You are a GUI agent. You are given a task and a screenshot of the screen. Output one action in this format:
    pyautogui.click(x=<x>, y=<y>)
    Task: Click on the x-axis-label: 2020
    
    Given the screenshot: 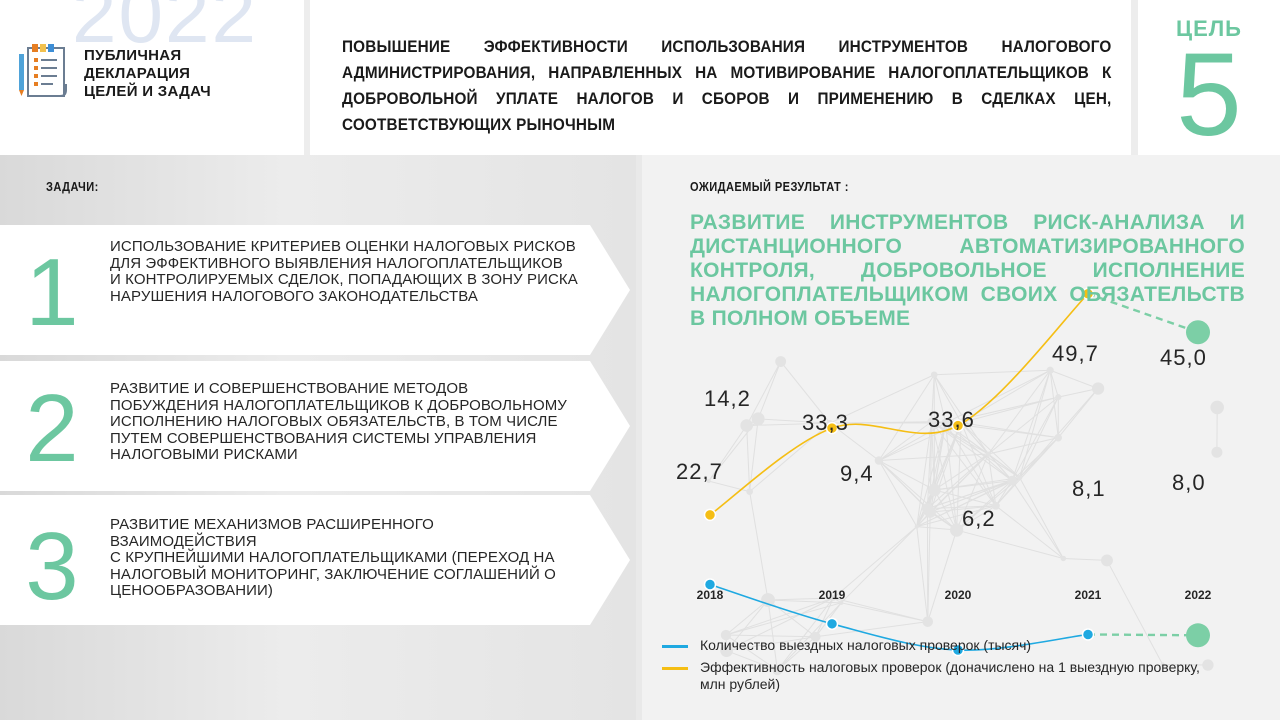 What is the action you would take?
    pyautogui.click(x=958, y=595)
    